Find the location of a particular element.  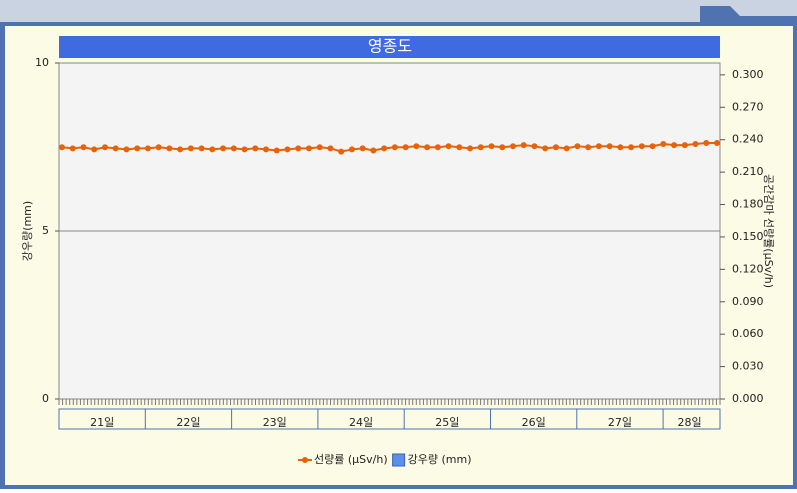

x-axis-band is located at coordinates (389, 419).